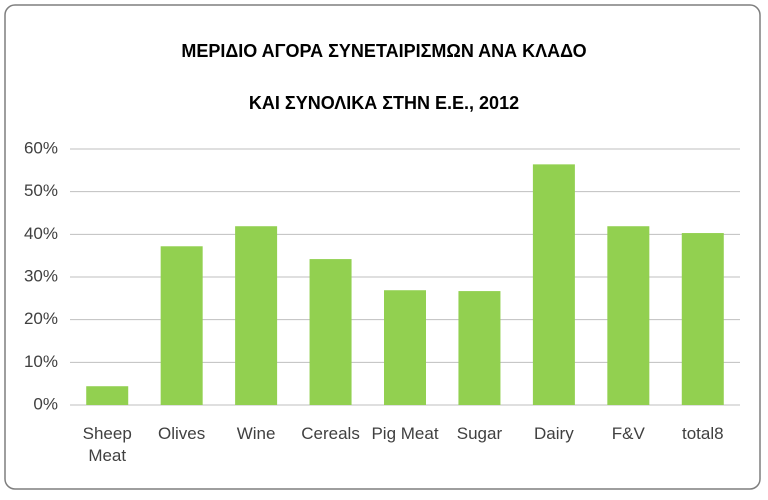  I want to click on x-tick-label: total8, so click(702, 433).